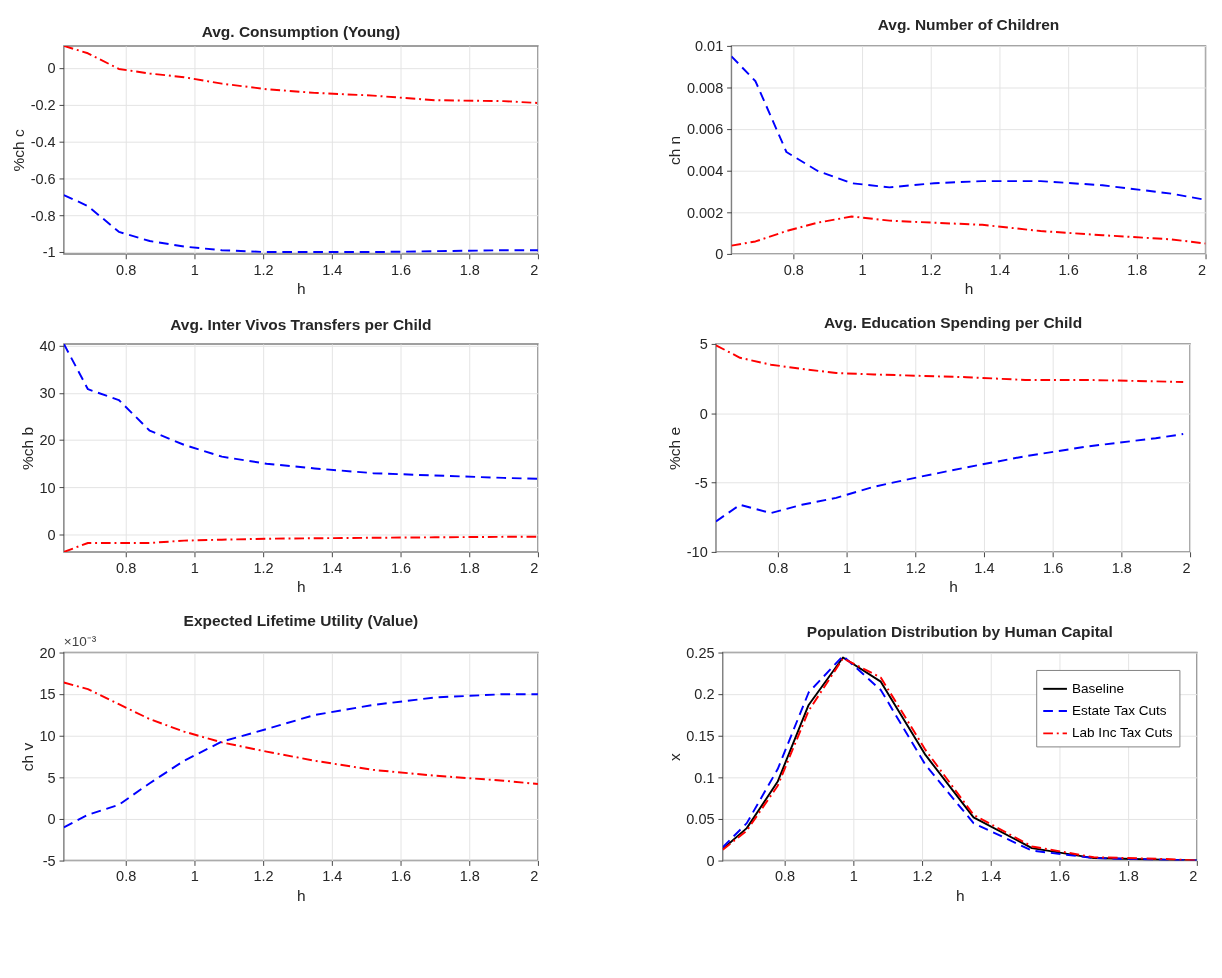 The width and height of the screenshot is (1222, 978). Describe the element at coordinates (301, 621) in the screenshot. I see `chart-title: Expected Lifetime Utility (Value)` at that location.